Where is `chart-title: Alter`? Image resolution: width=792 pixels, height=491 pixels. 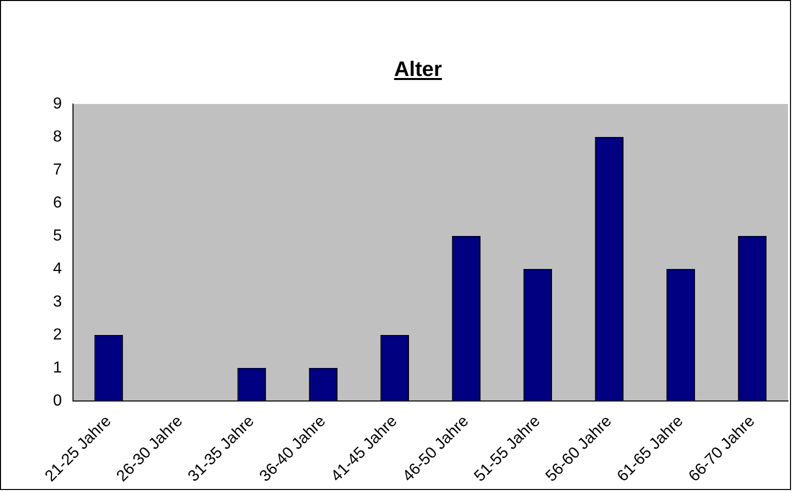
chart-title: Alter is located at coordinates (418, 70).